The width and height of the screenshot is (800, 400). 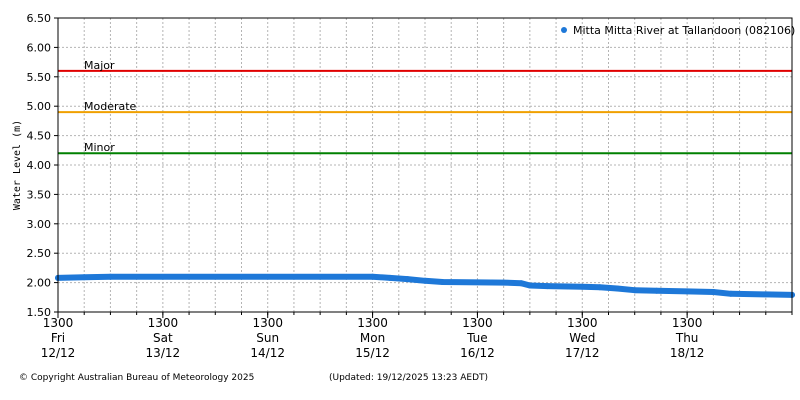 I want to click on y-tick-label: 3.50, so click(x=39, y=194).